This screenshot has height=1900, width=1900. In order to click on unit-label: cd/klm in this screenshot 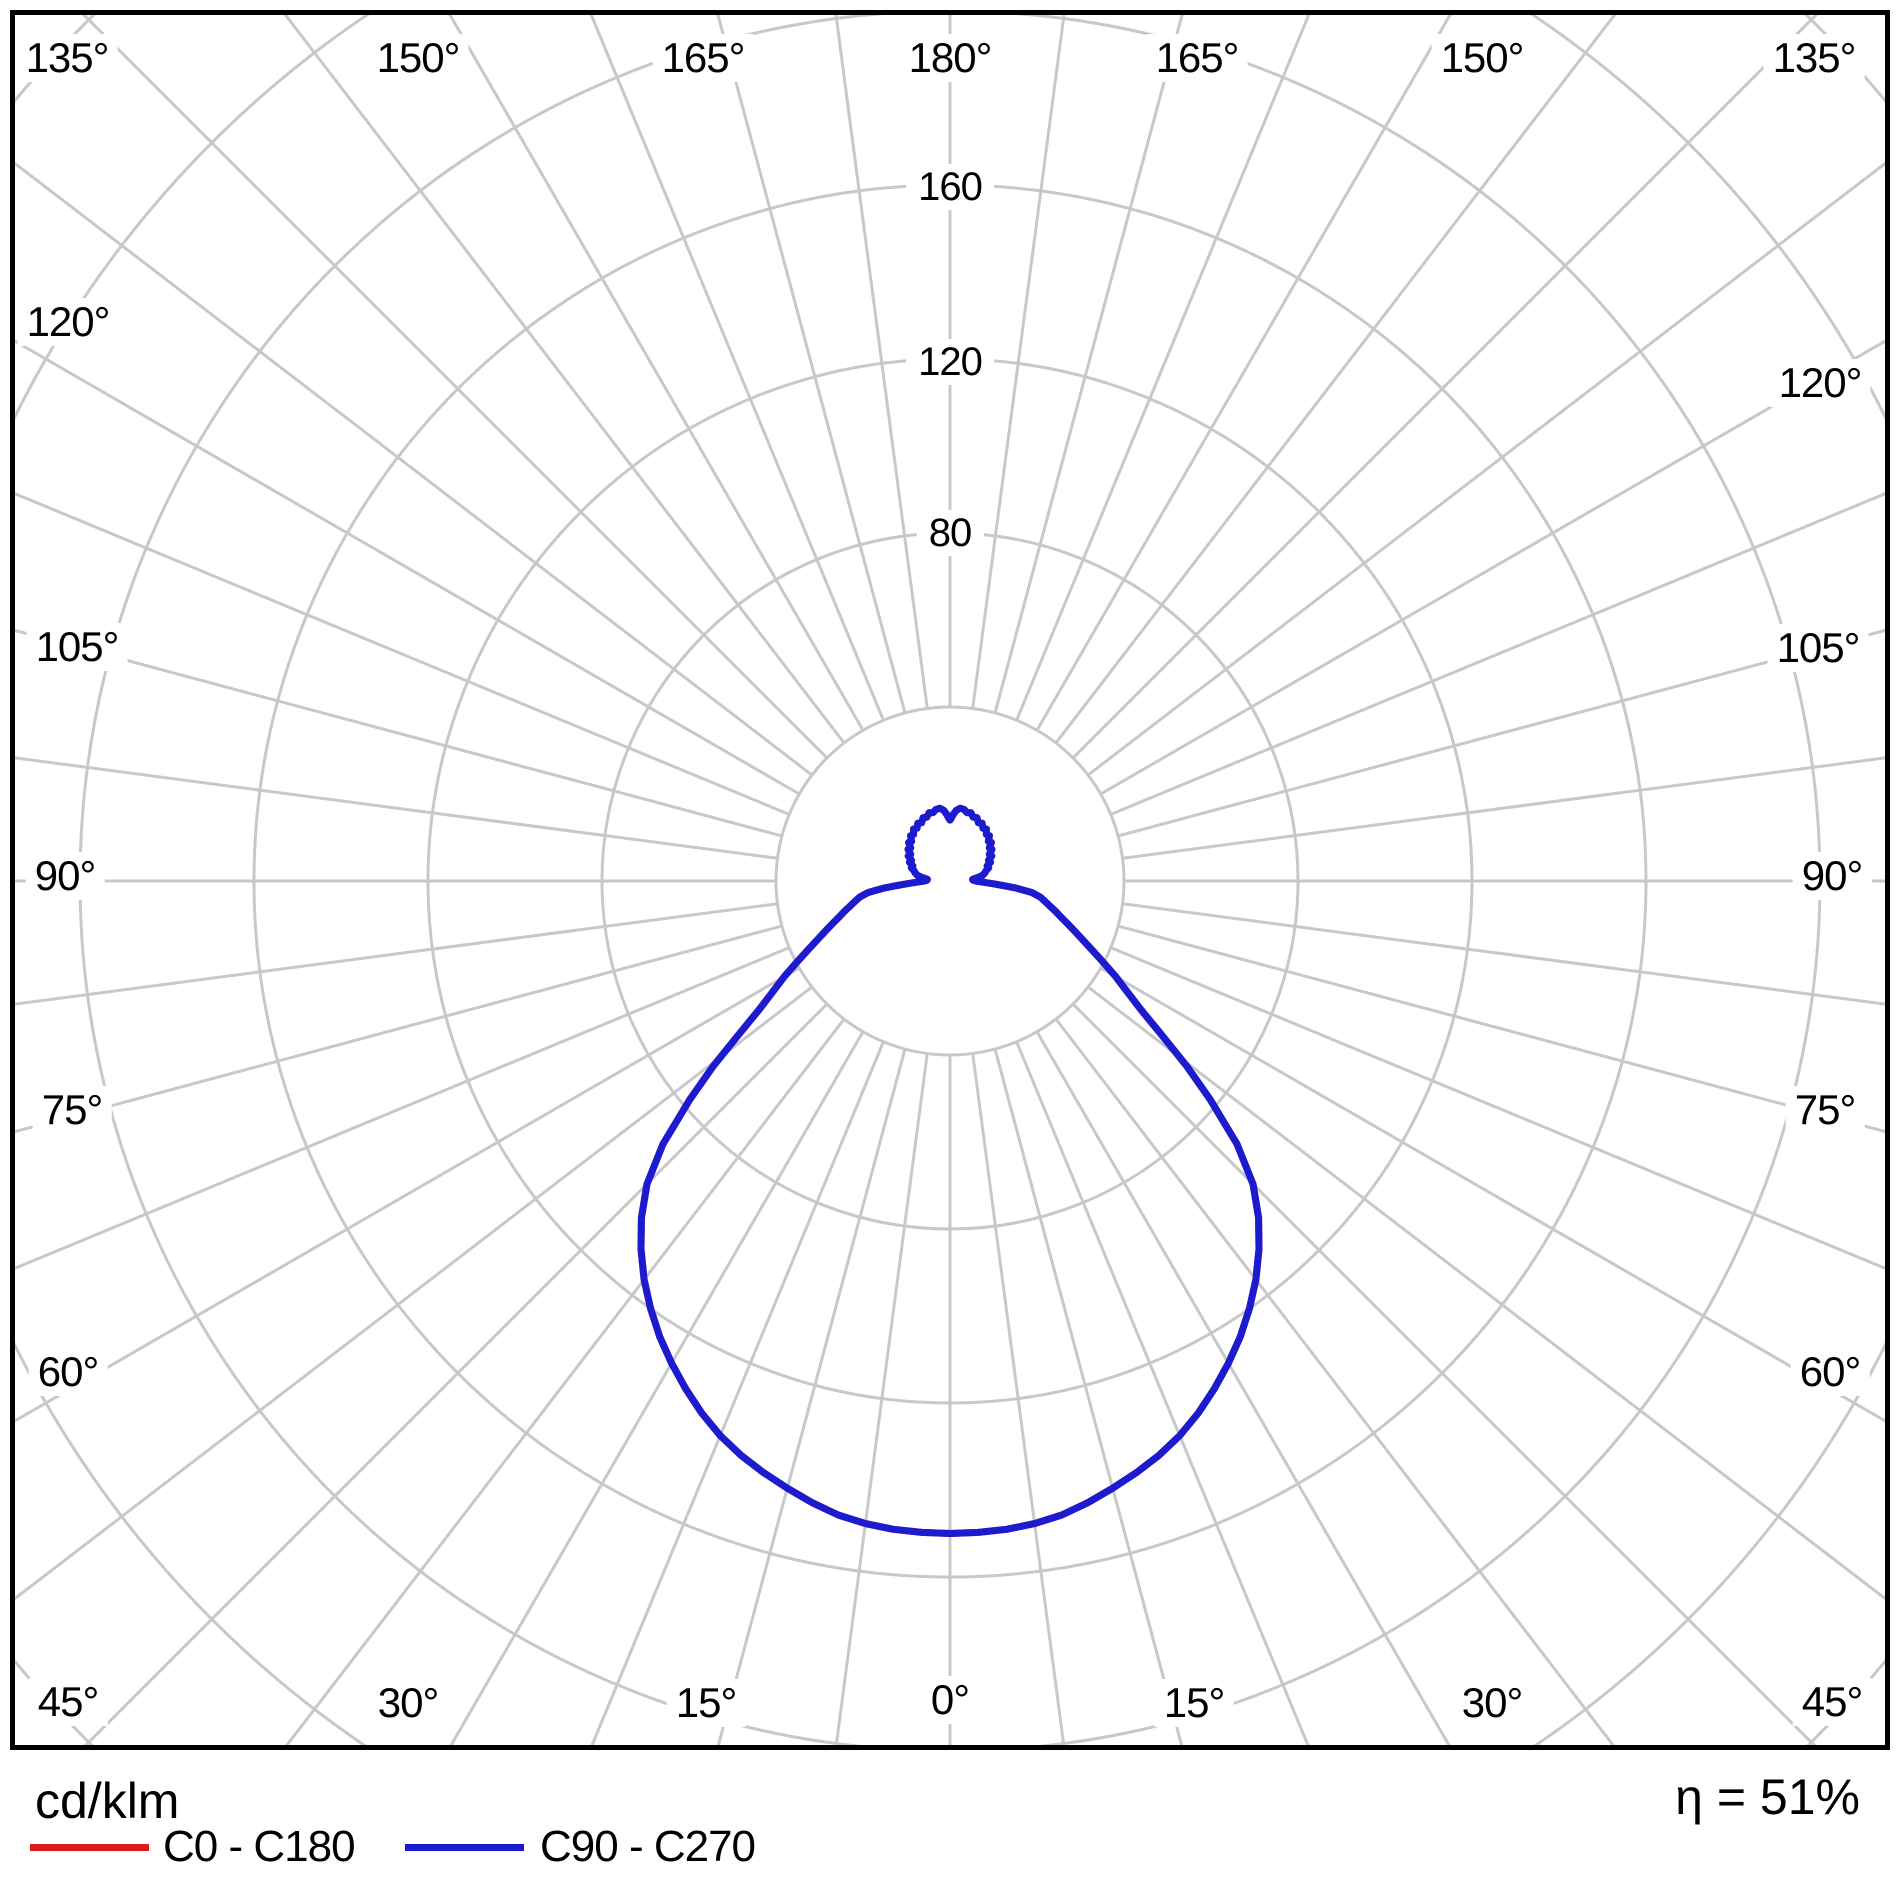, I will do `click(107, 1801)`.